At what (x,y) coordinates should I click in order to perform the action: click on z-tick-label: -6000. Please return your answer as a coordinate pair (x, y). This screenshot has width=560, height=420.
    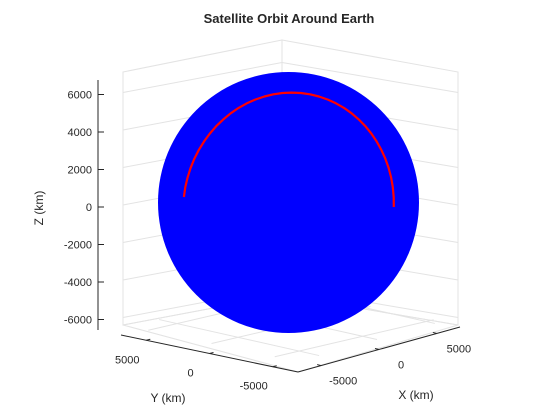
    Looking at the image, I should click on (78, 321).